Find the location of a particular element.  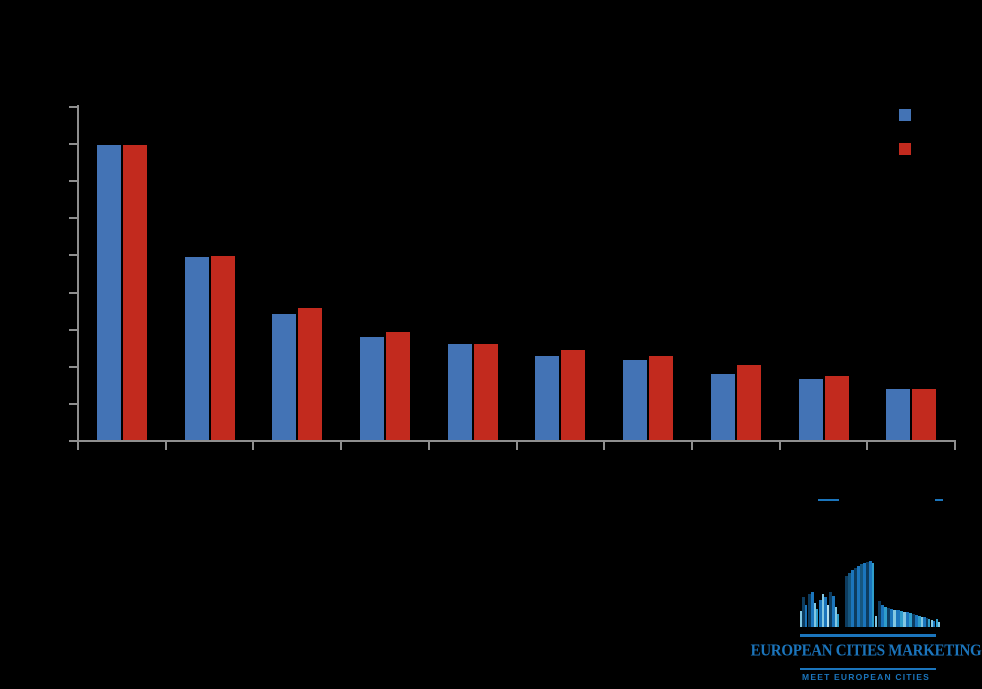

logo-divider-bottom is located at coordinates (868, 668).